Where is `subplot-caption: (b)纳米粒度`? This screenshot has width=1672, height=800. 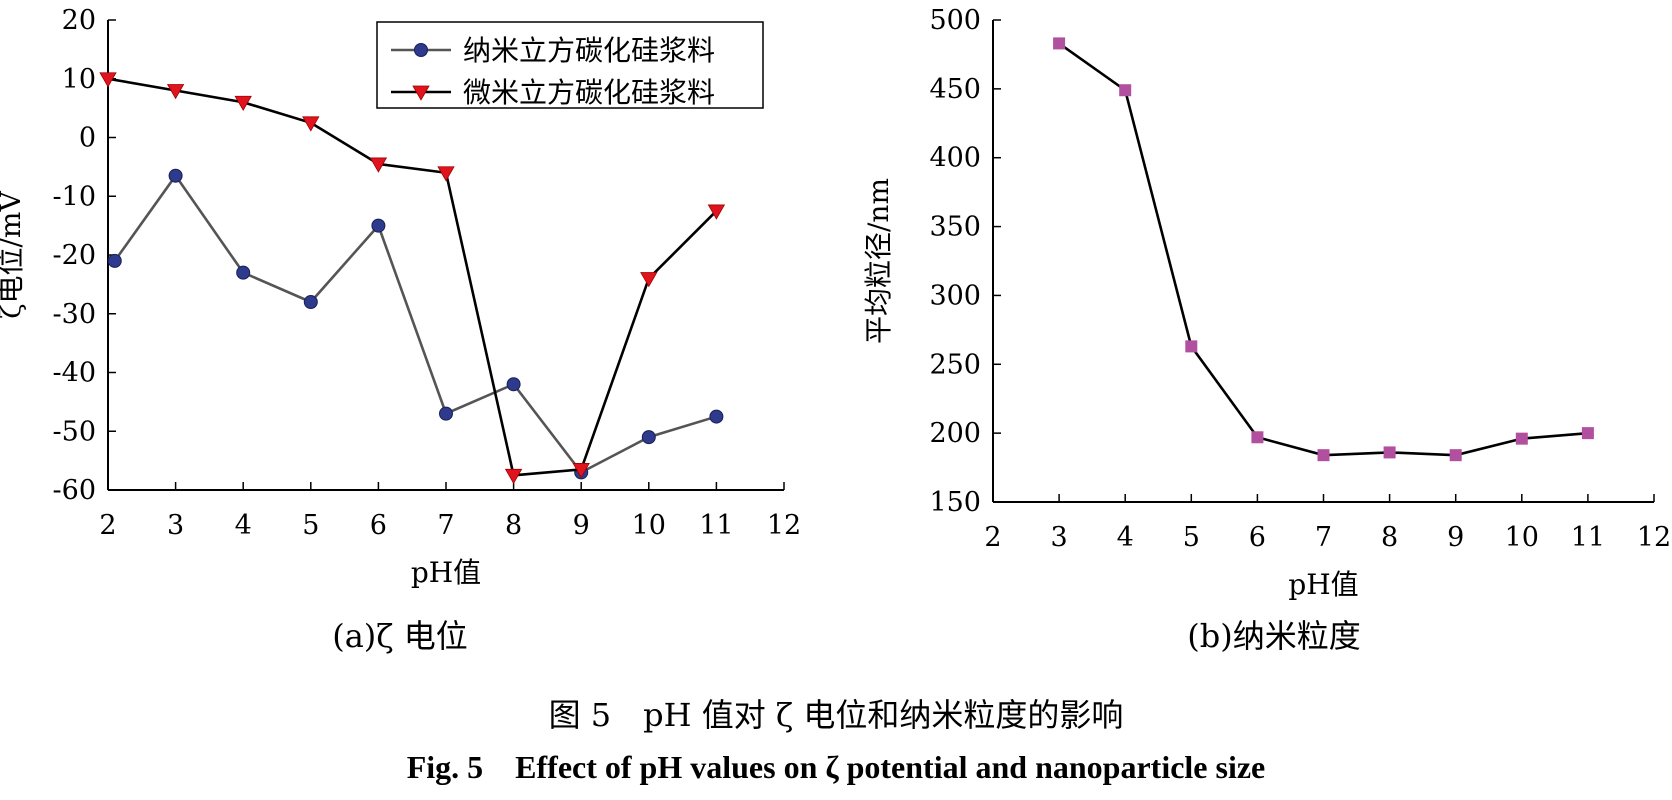 subplot-caption: (b)纳米粒度 is located at coordinates (1273, 636).